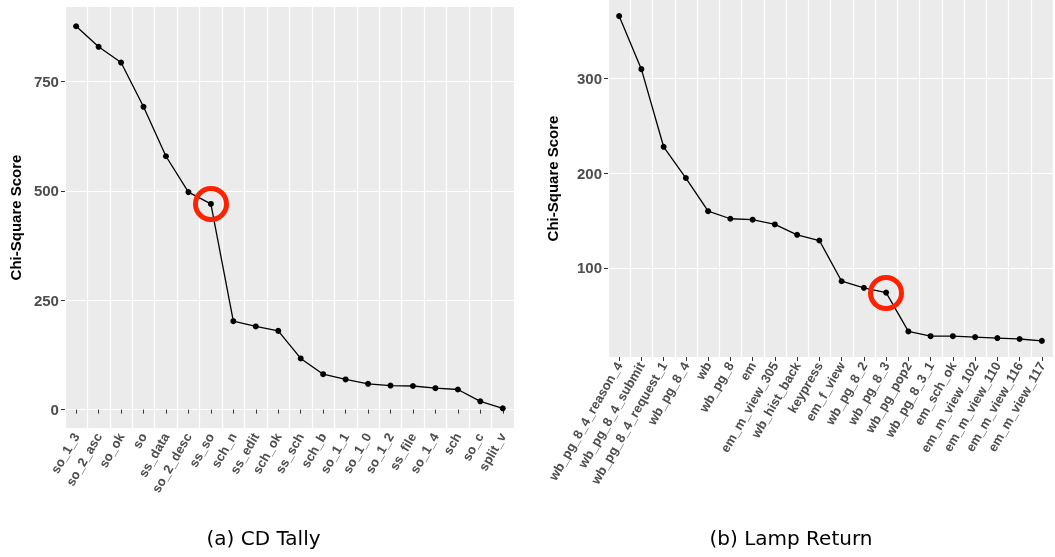 The height and width of the screenshot is (557, 1055). I want to click on y-tick-label: 200, so click(589, 173).